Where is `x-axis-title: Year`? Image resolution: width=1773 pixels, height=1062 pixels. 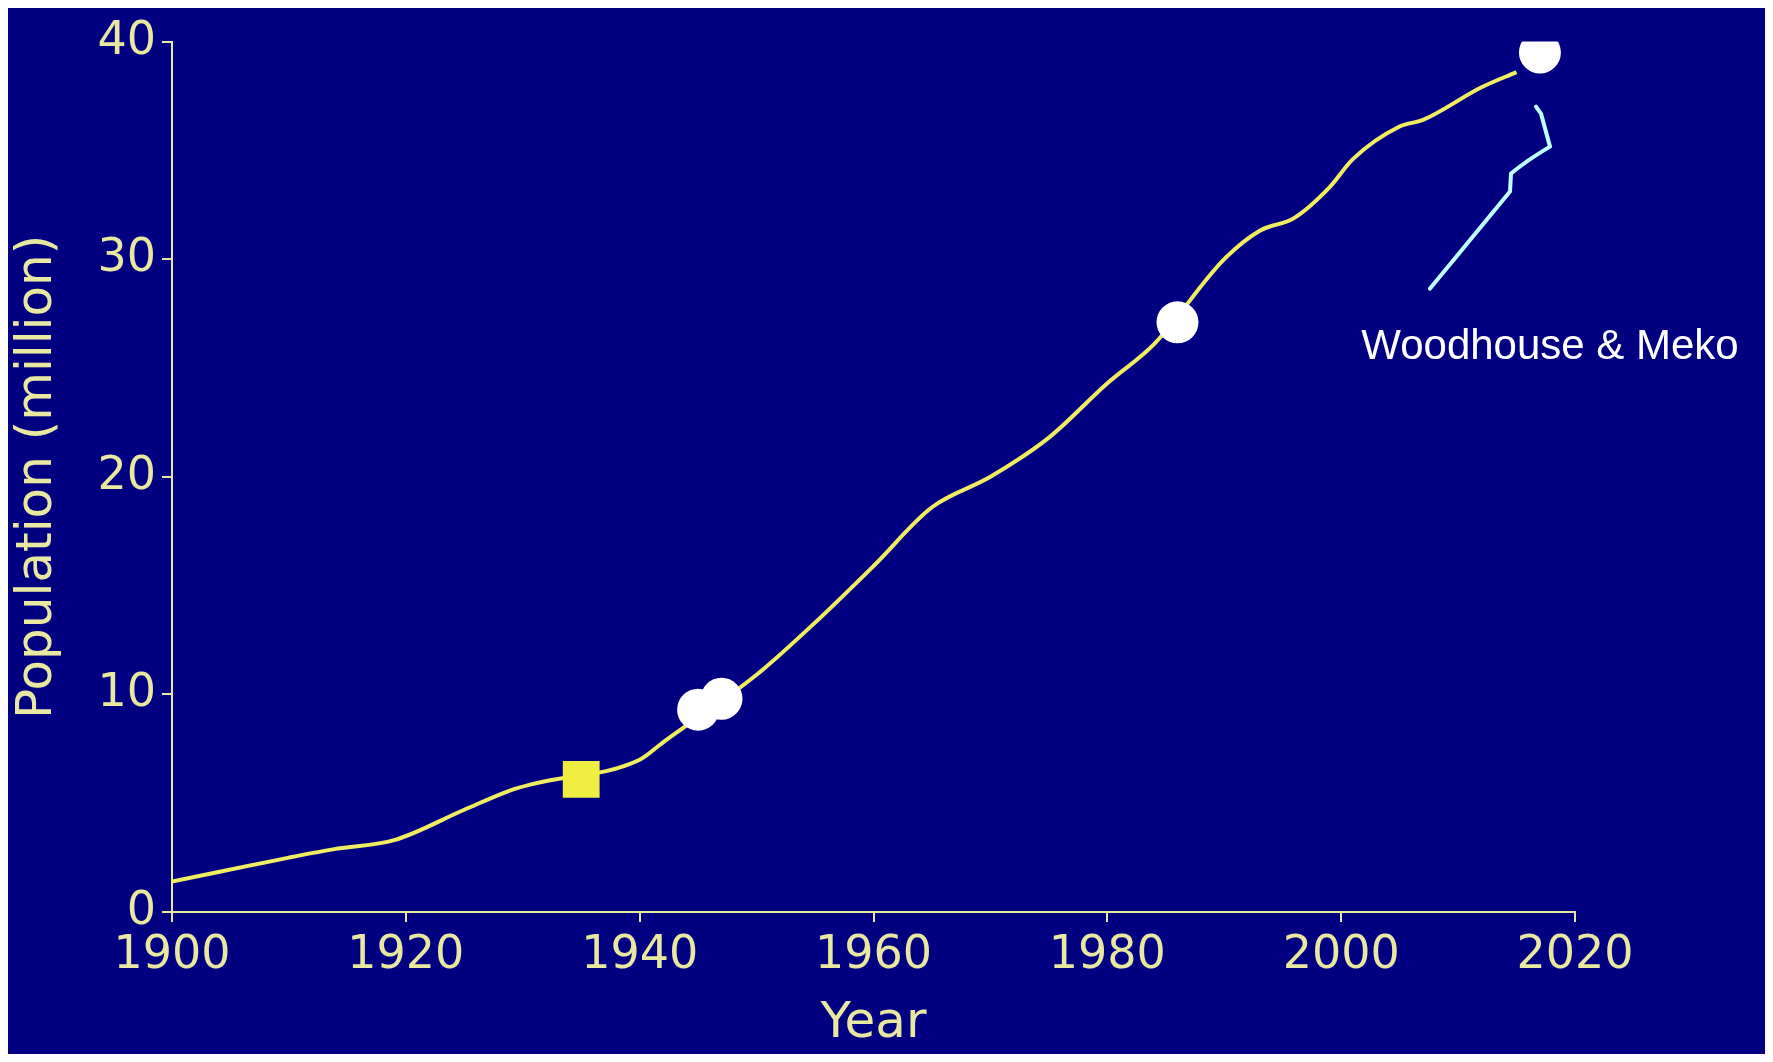
x-axis-title: Year is located at coordinates (873, 1019).